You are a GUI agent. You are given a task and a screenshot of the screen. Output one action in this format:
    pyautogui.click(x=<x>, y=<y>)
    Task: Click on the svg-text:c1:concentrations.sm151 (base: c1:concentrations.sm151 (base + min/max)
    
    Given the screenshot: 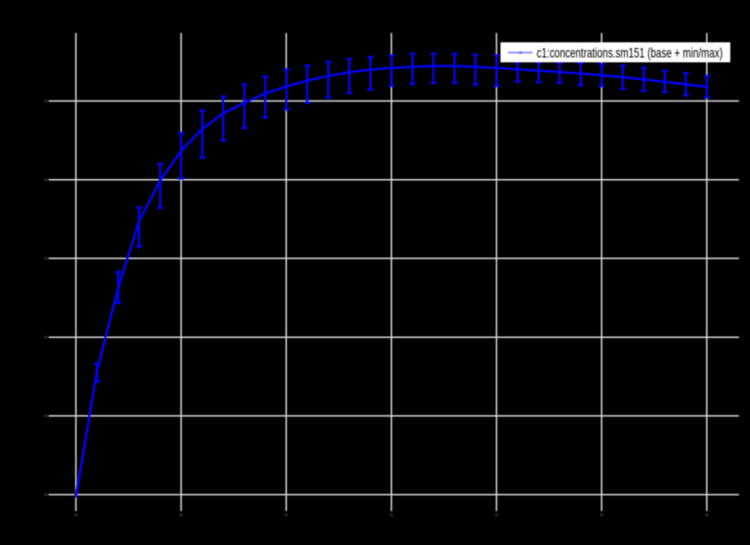 What is the action you would take?
    pyautogui.click(x=630, y=52)
    